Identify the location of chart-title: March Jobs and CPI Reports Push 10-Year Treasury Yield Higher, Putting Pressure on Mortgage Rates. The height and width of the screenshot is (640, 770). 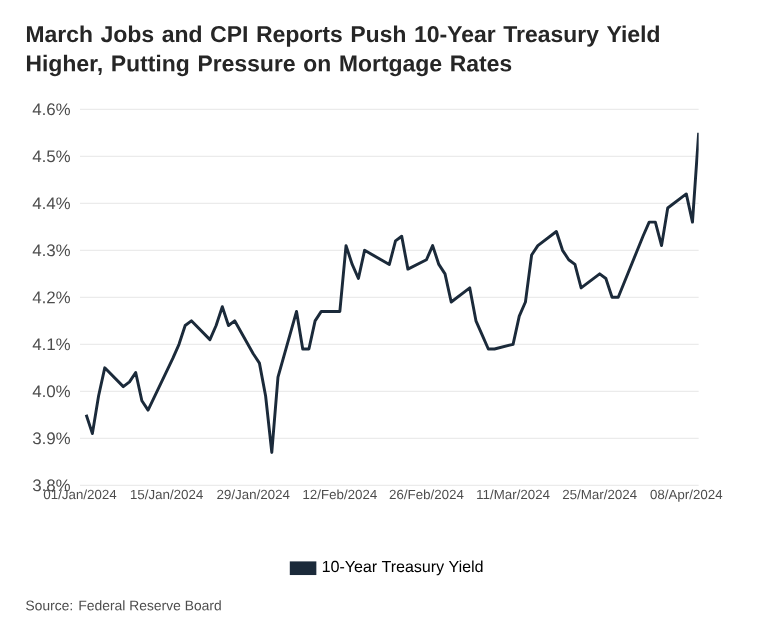
(342, 51).